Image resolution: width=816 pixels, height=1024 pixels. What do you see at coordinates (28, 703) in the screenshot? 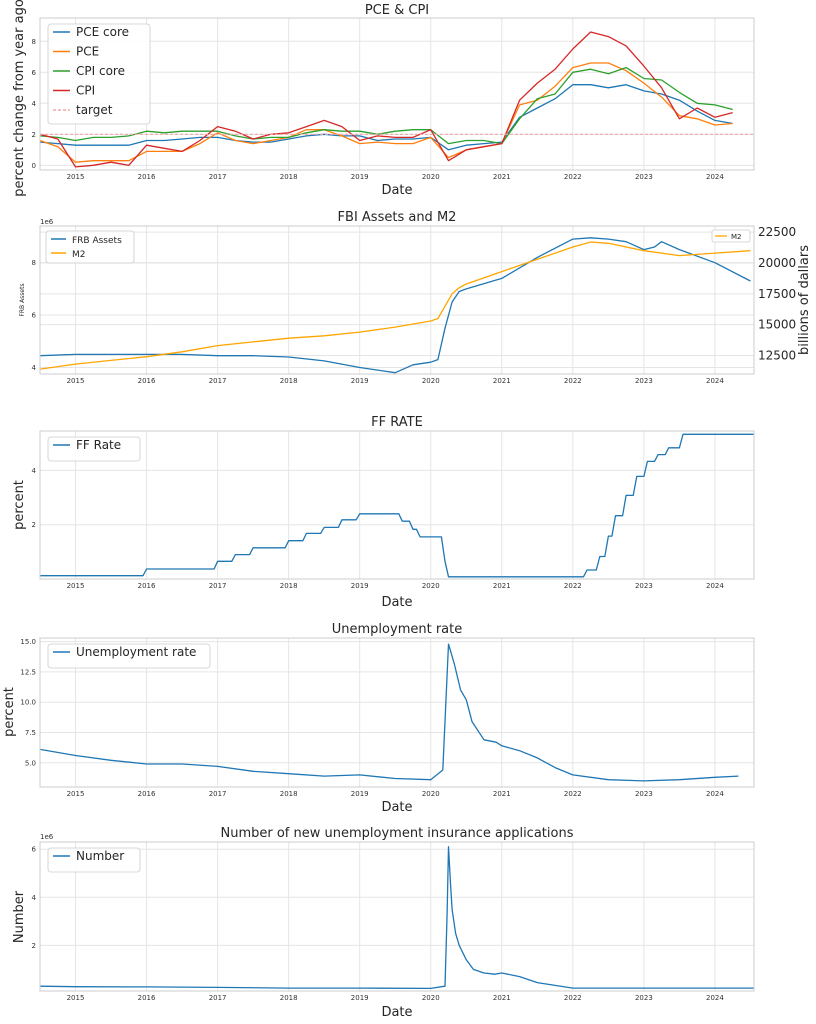
I see `y-tick-label: 10.0` at bounding box center [28, 703].